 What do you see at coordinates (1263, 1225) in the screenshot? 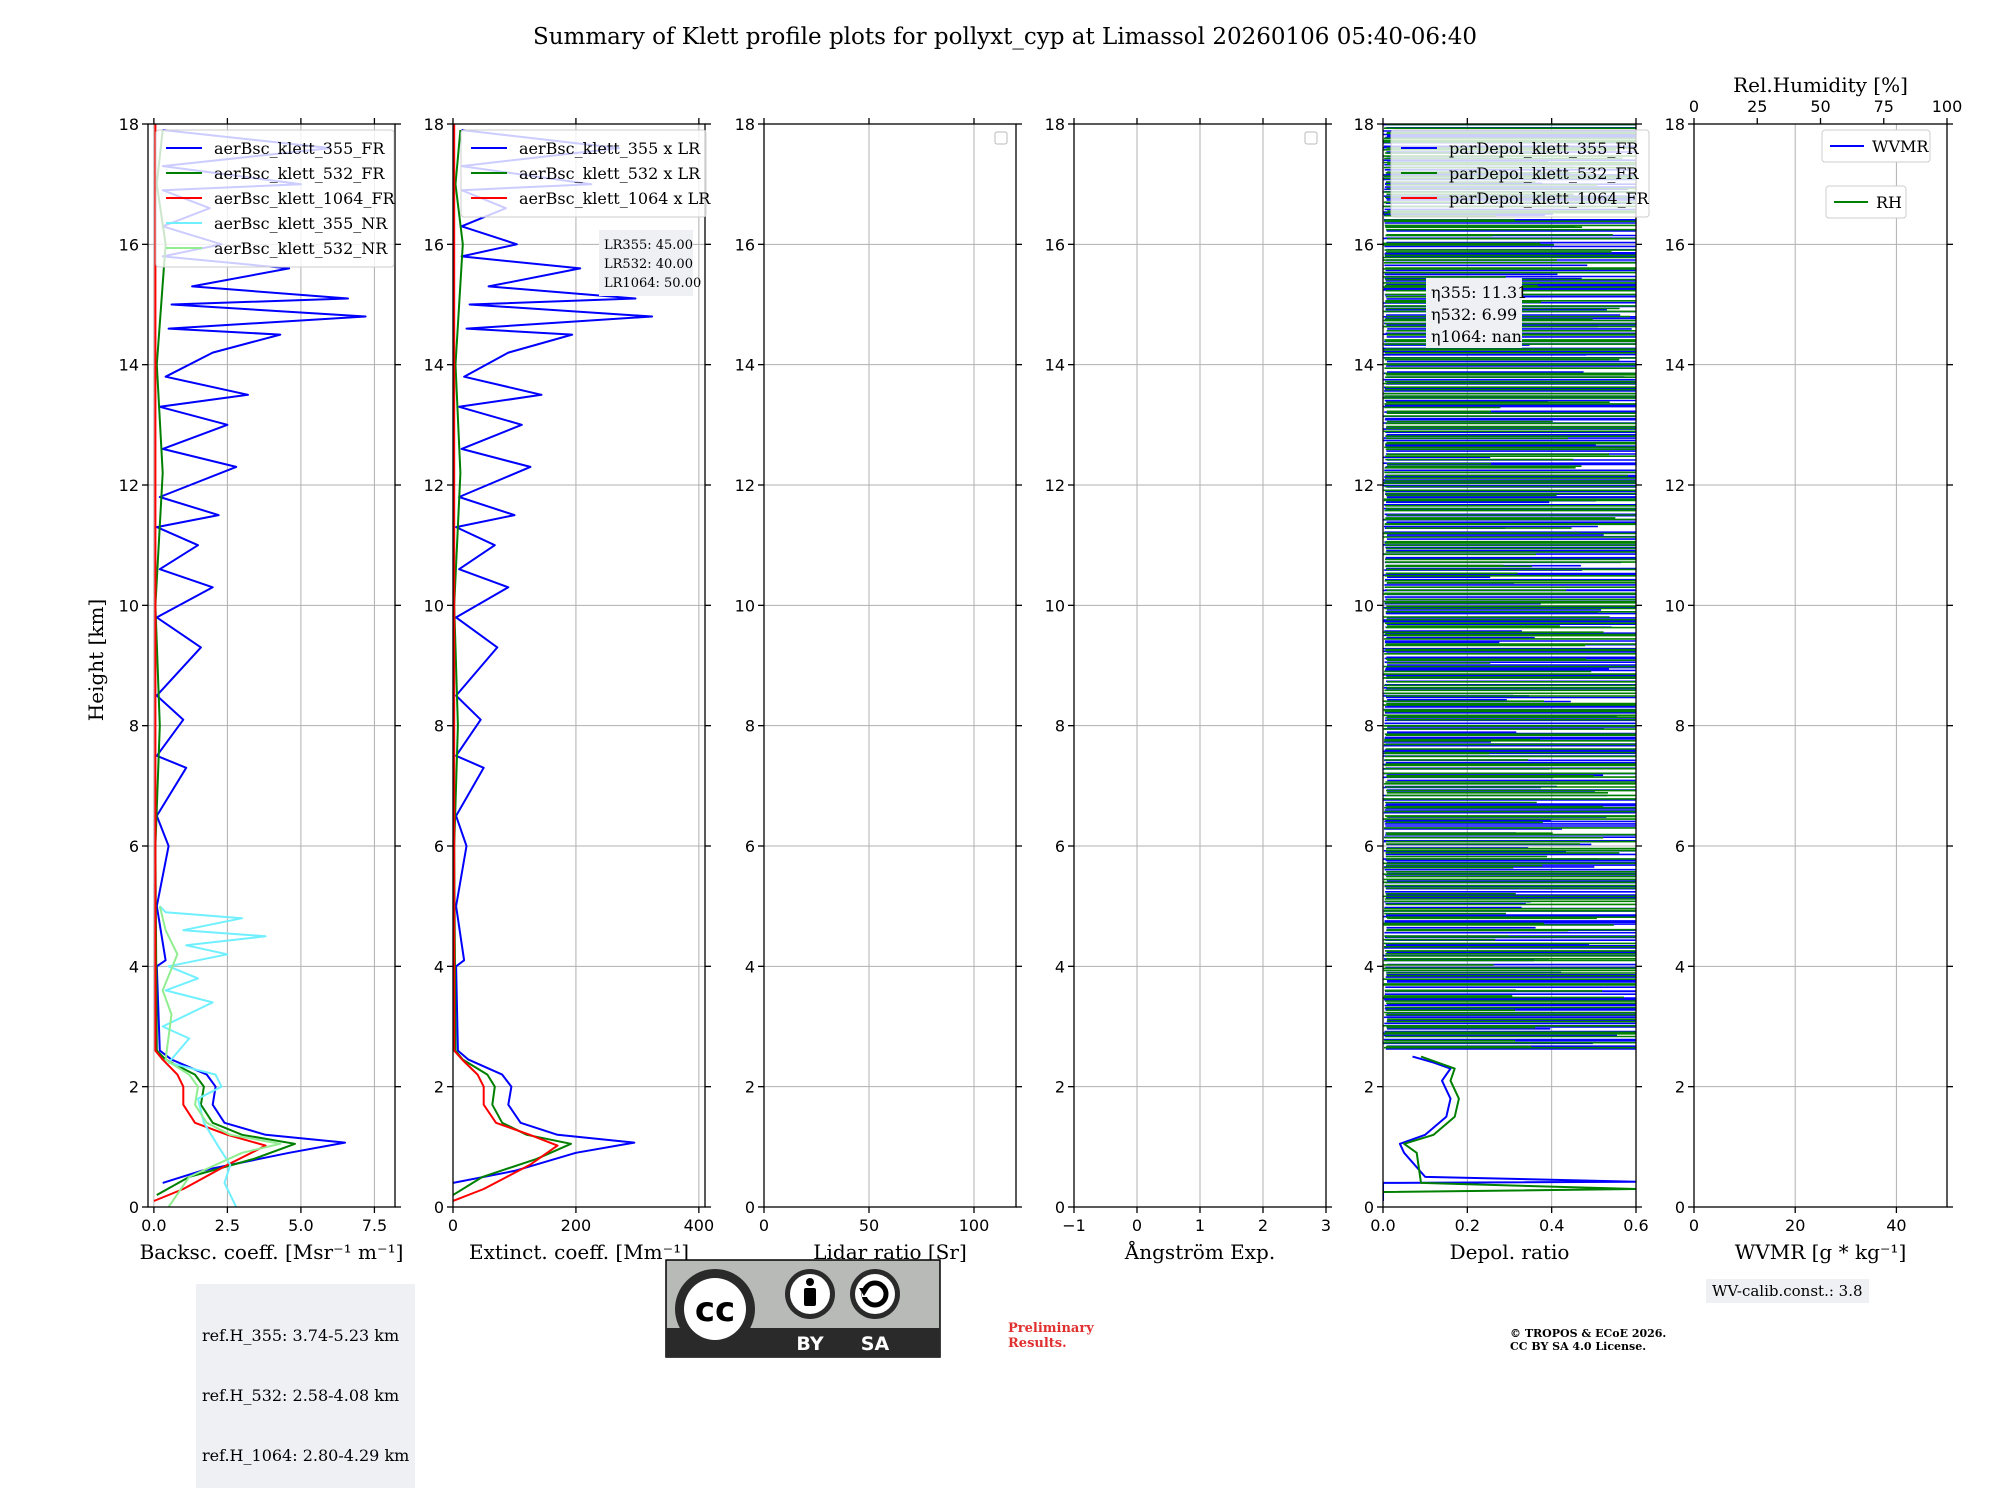
I see `x-tick-label: 2` at bounding box center [1263, 1225].